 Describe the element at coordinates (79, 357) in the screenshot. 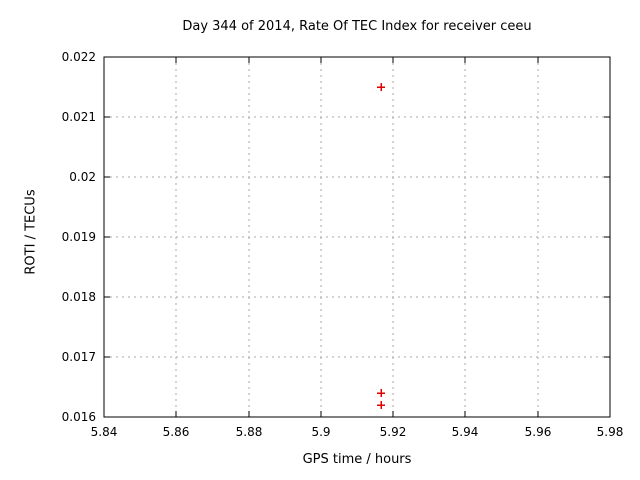

I see `y-tick-label: 0.017` at that location.